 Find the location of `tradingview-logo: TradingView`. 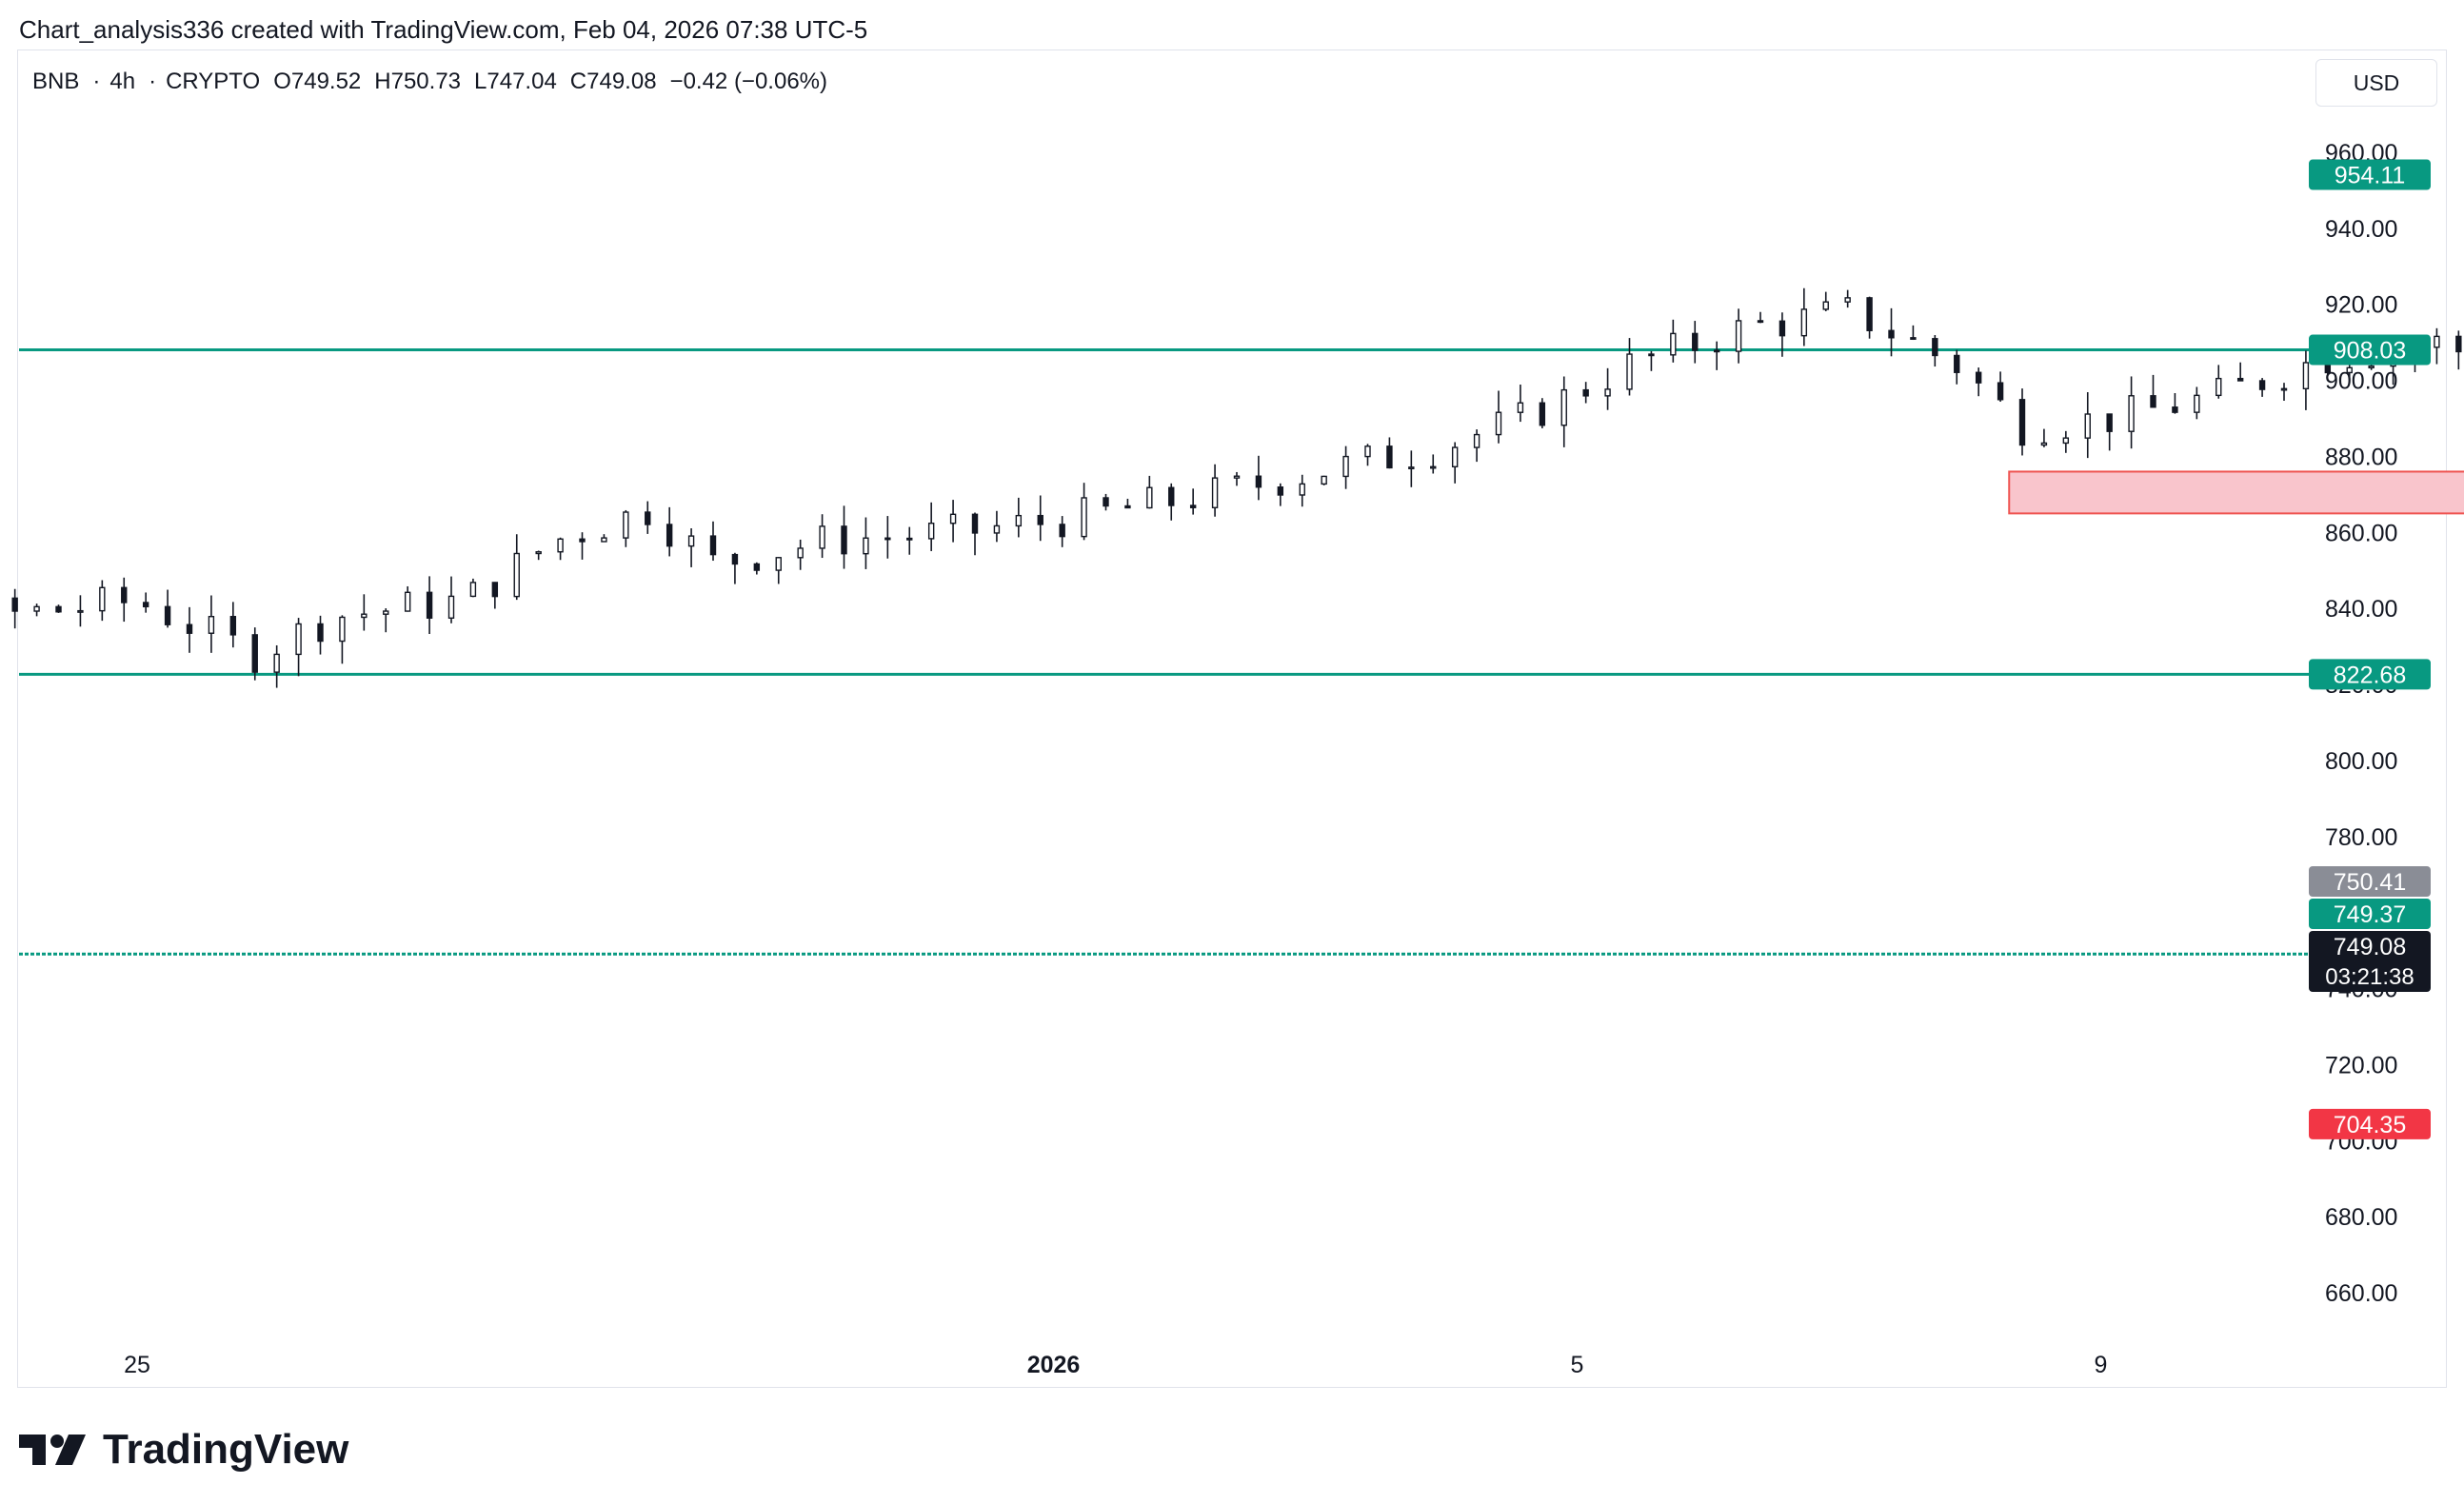

tradingview-logo: TradingView is located at coordinates (183, 1450).